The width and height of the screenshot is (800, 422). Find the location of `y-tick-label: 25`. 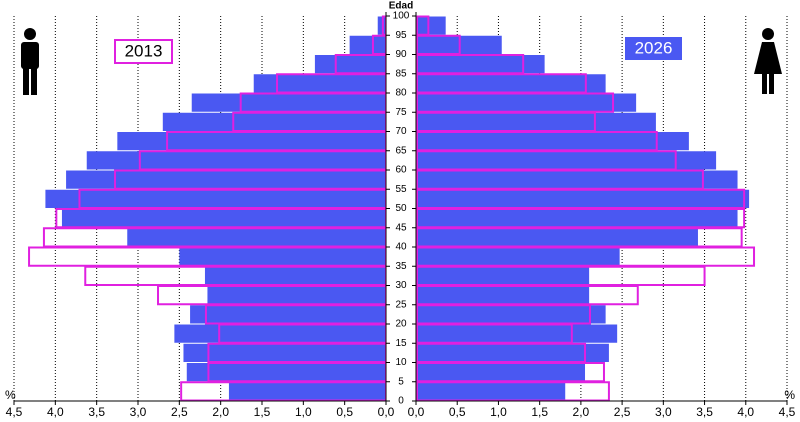

y-tick-label: 25 is located at coordinates (401, 304).